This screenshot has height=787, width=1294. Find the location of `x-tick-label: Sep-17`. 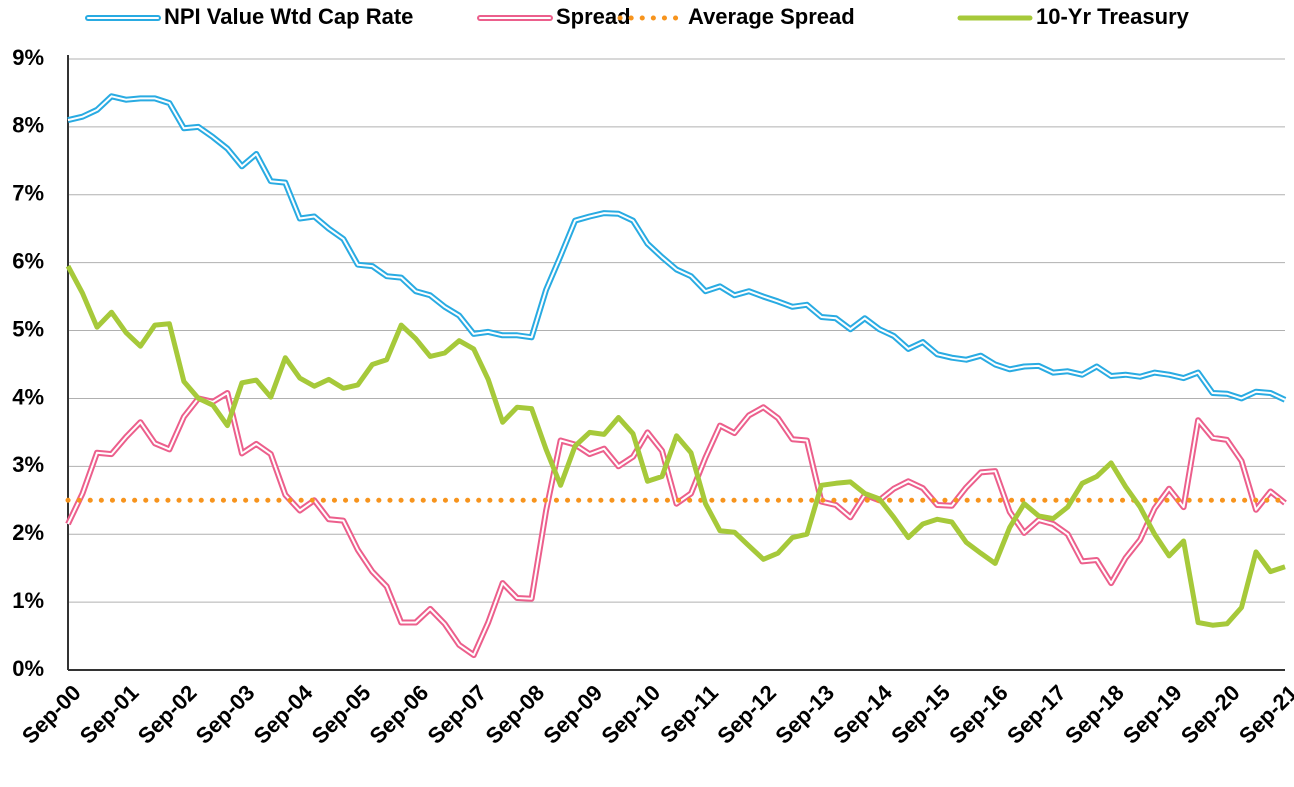

x-tick-label: Sep-17 is located at coordinates (1036, 714).